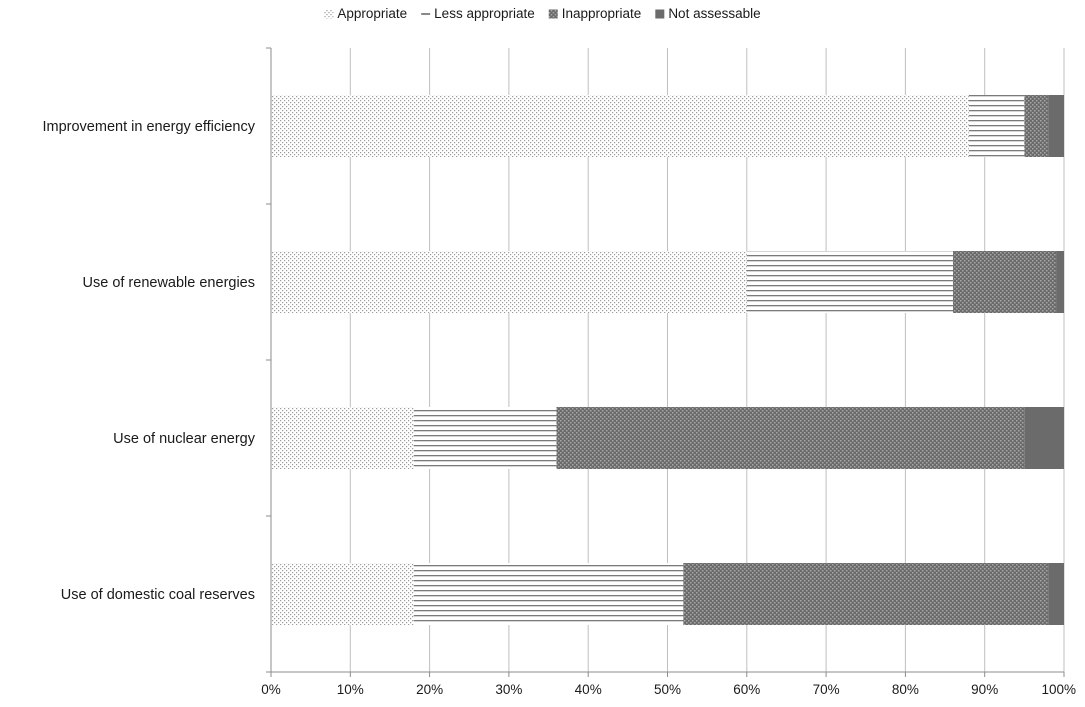 This screenshot has height=707, width=1085. I want to click on category-label: Use of domestic coal reserves, so click(158, 595).